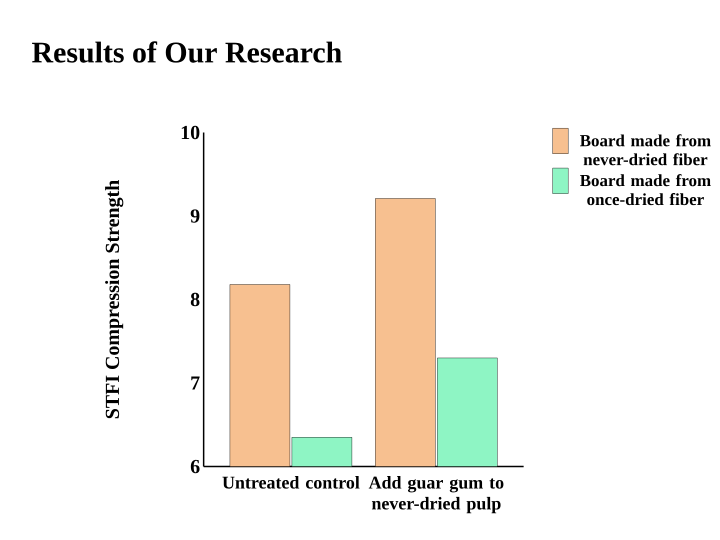 The width and height of the screenshot is (720, 540). What do you see at coordinates (645, 150) in the screenshot?
I see `legend-label: Board made from never-dried fiber` at bounding box center [645, 150].